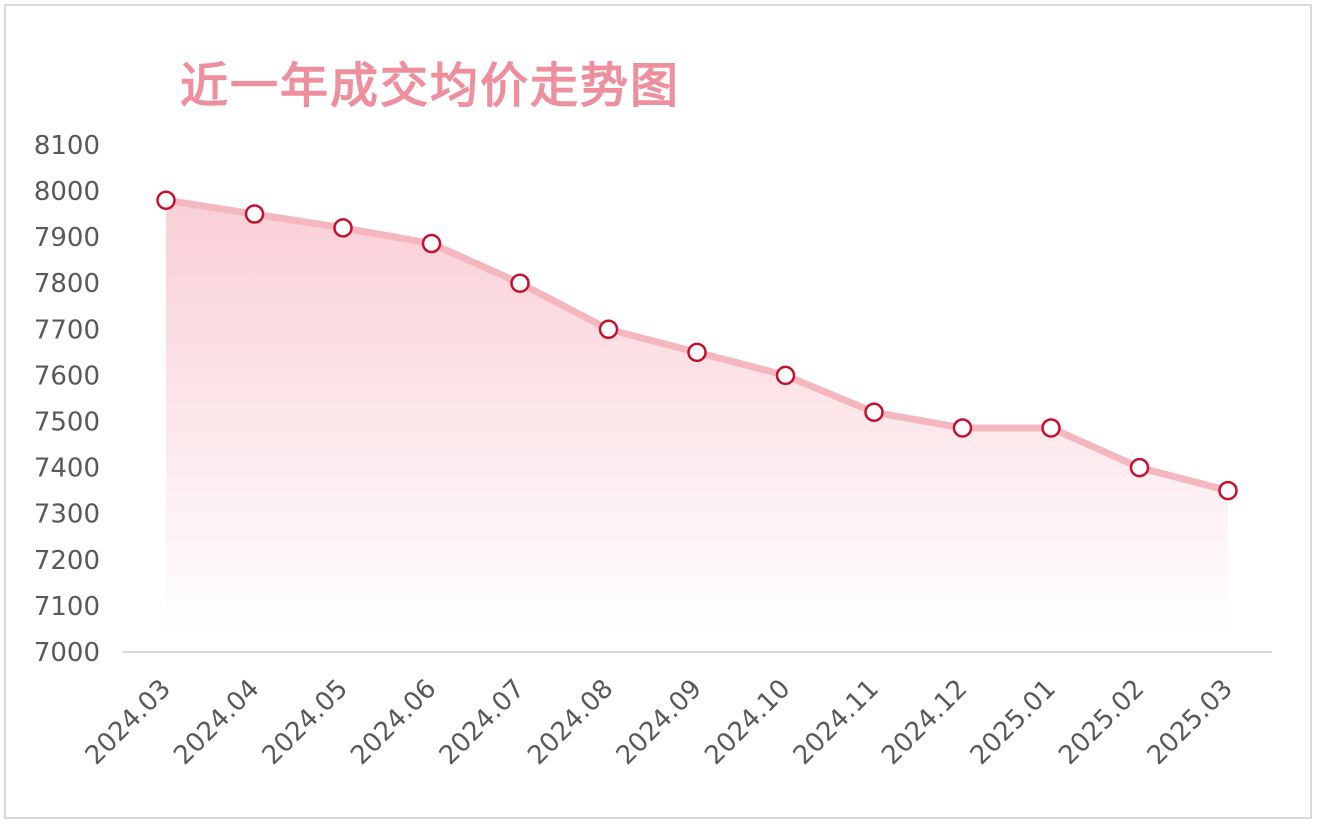 The image size is (1318, 825). I want to click on x-tick-label: 2024.04, so click(216, 722).